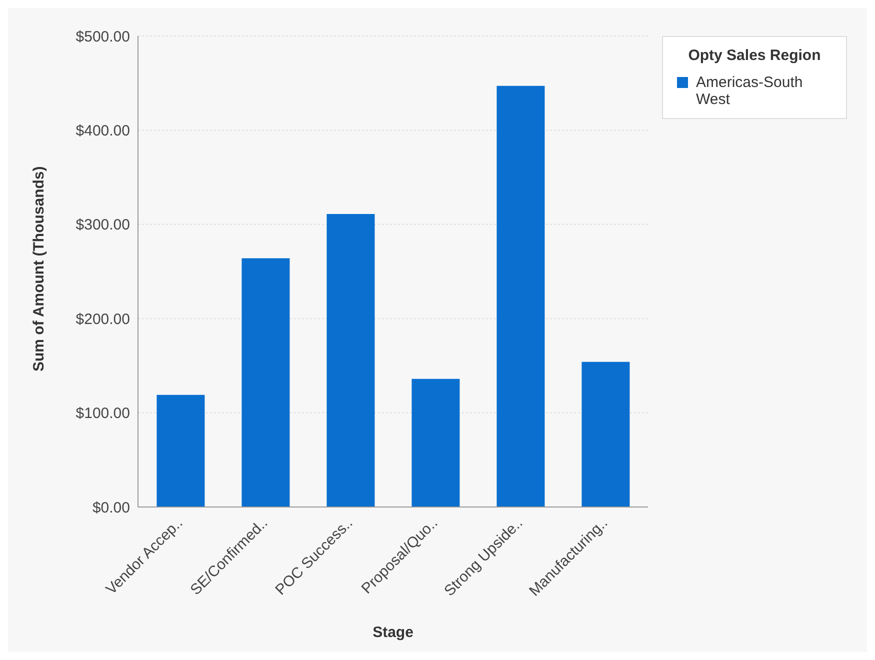 This screenshot has height=660, width=875. Describe the element at coordinates (39, 269) in the screenshot. I see `y-axis-title: Sum of Amount (Thousands)` at that location.